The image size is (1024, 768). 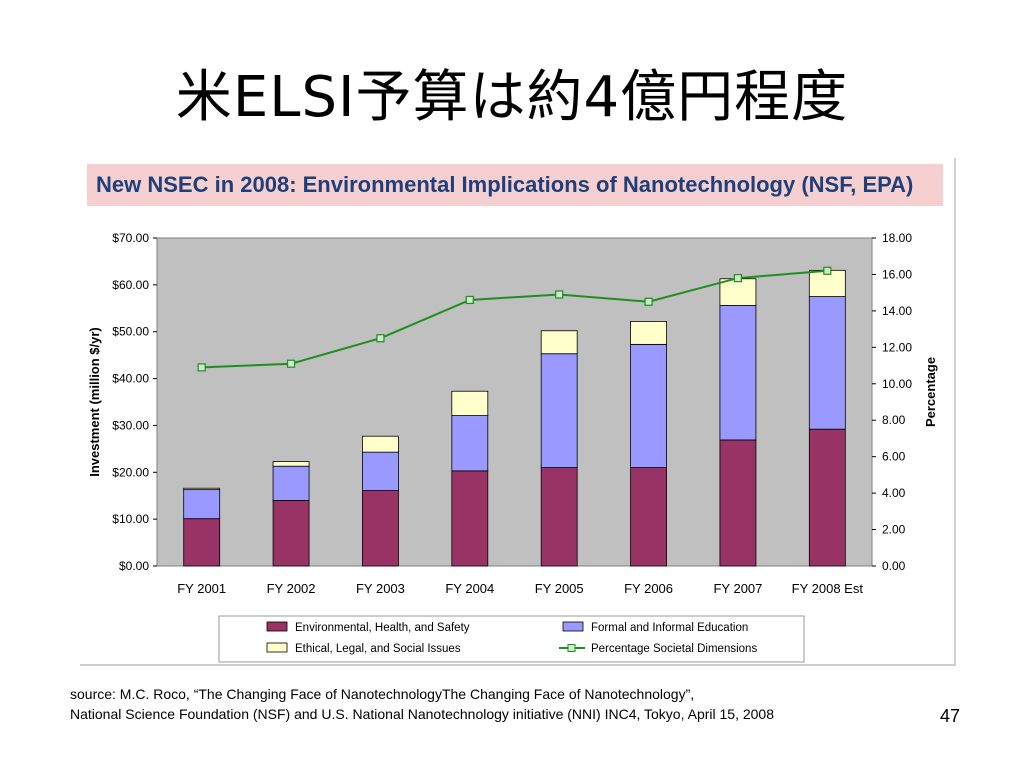 What do you see at coordinates (648, 588) in the screenshot?
I see `x-tick-label: FY 2006` at bounding box center [648, 588].